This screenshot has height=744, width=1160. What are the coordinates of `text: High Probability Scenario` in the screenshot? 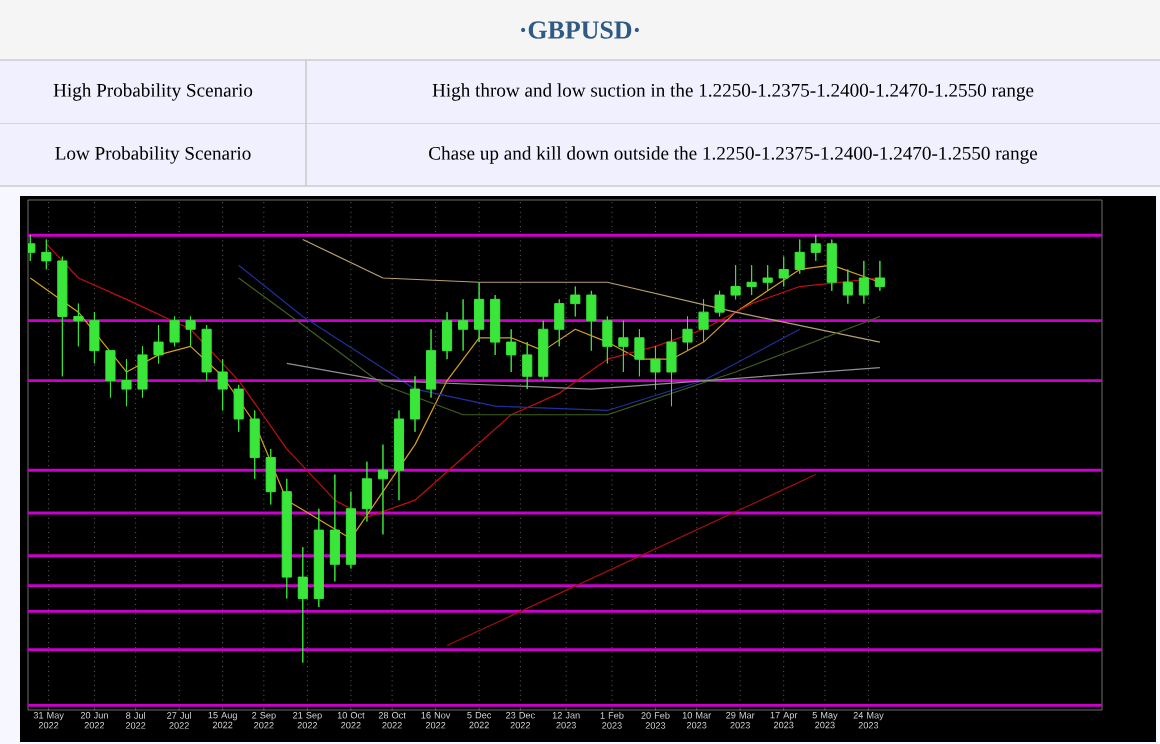 It's located at (153, 92).